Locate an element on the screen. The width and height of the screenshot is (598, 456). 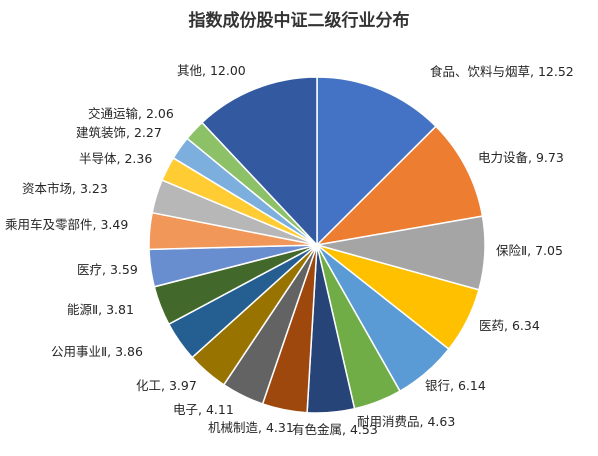
pie-slice-其他 is located at coordinates (259, 161).